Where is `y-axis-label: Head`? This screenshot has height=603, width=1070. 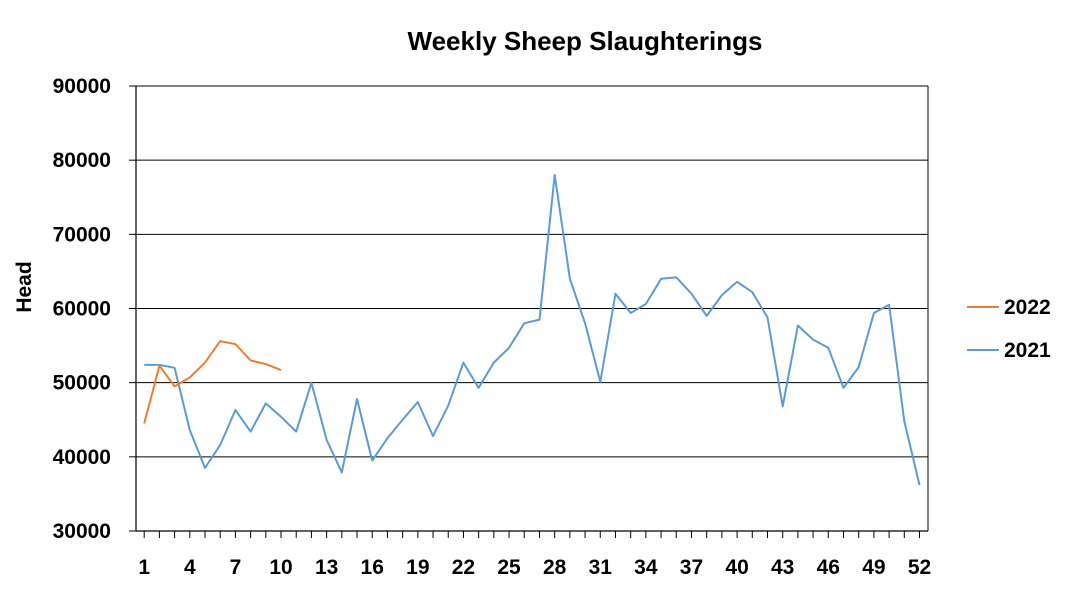 y-axis-label: Head is located at coordinates (24, 286).